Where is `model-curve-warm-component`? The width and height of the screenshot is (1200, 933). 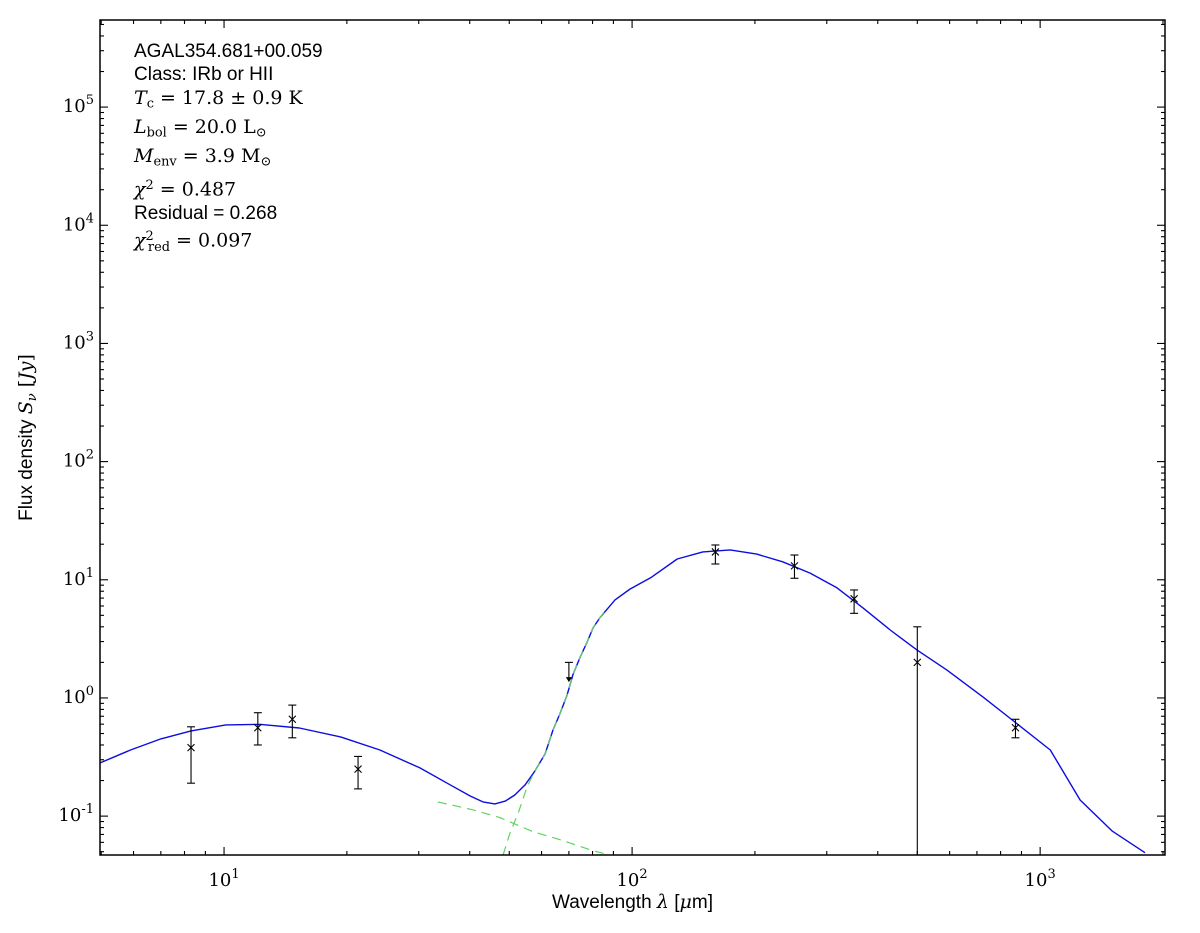
model-curve-warm-component is located at coordinates (523, 828).